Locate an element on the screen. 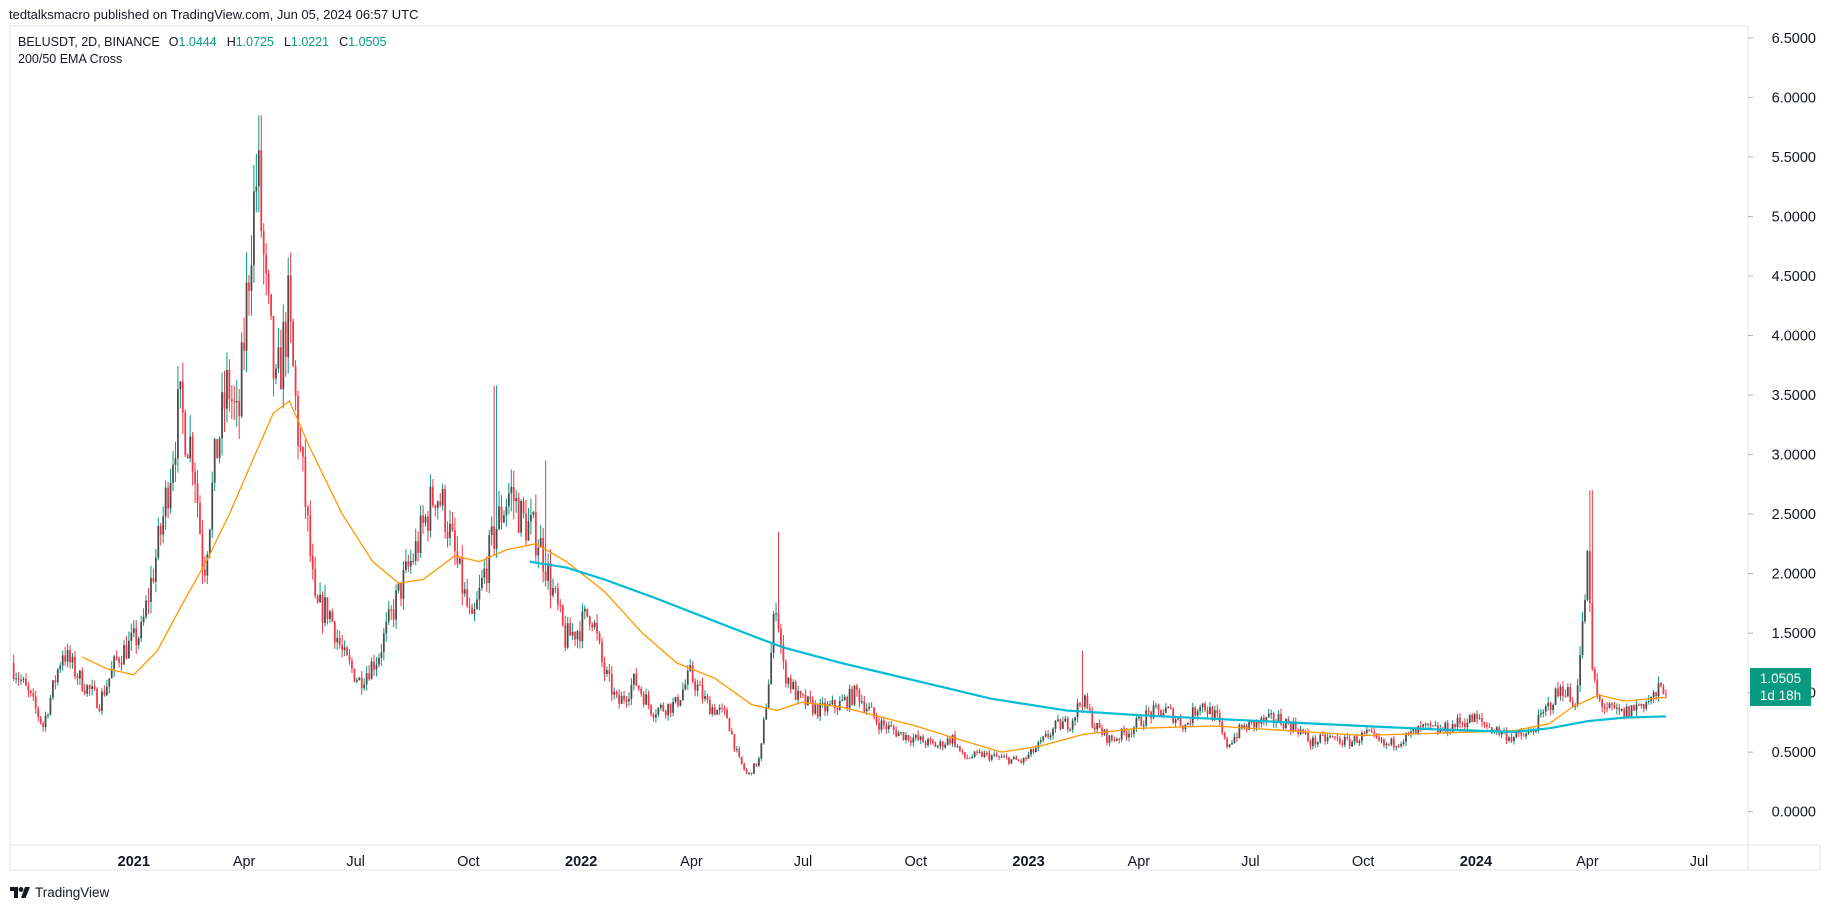 Image resolution: width=1835 pixels, height=912 pixels. time-tick-label: 2022 is located at coordinates (581, 862).